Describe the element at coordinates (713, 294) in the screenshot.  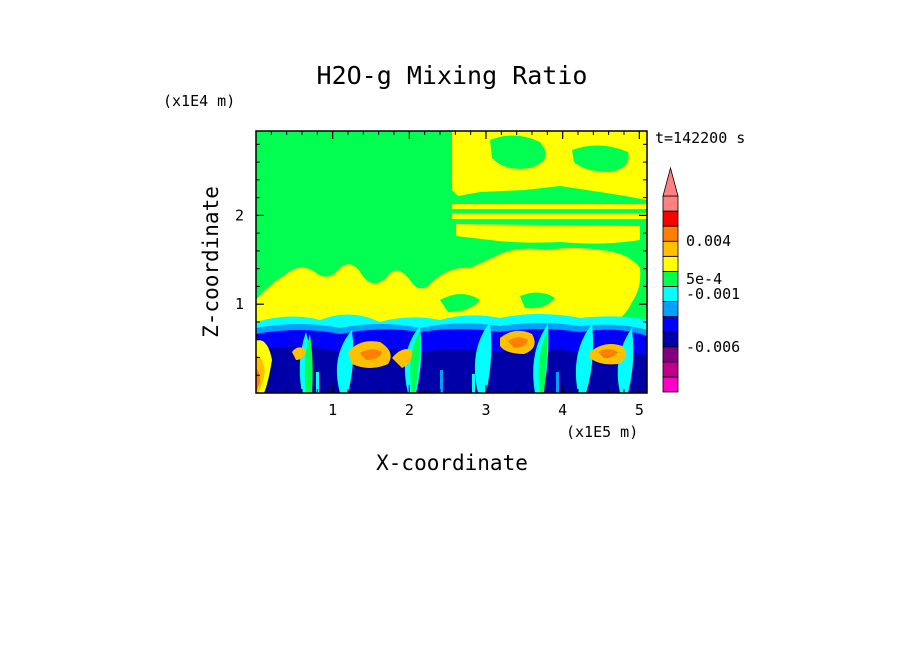
I see `colorbar-label: -0.001` at that location.